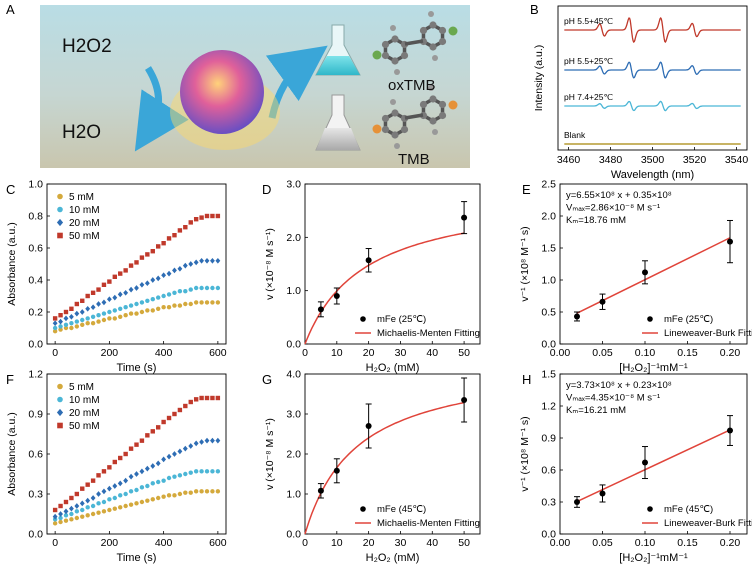  What do you see at coordinates (84, 236) in the screenshot?
I see `legend-entry: 50 mM` at bounding box center [84, 236].